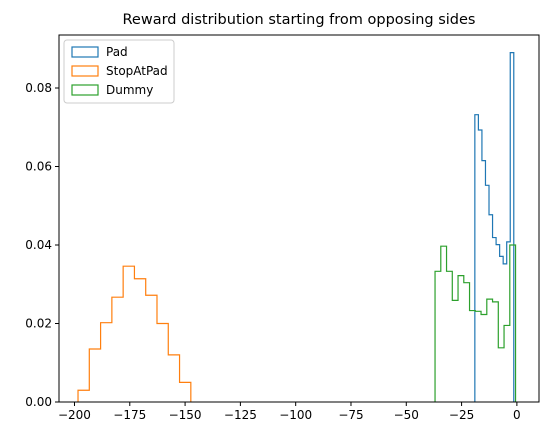 The width and height of the screenshot is (556, 435). I want to click on legend-box, so click(119, 71).